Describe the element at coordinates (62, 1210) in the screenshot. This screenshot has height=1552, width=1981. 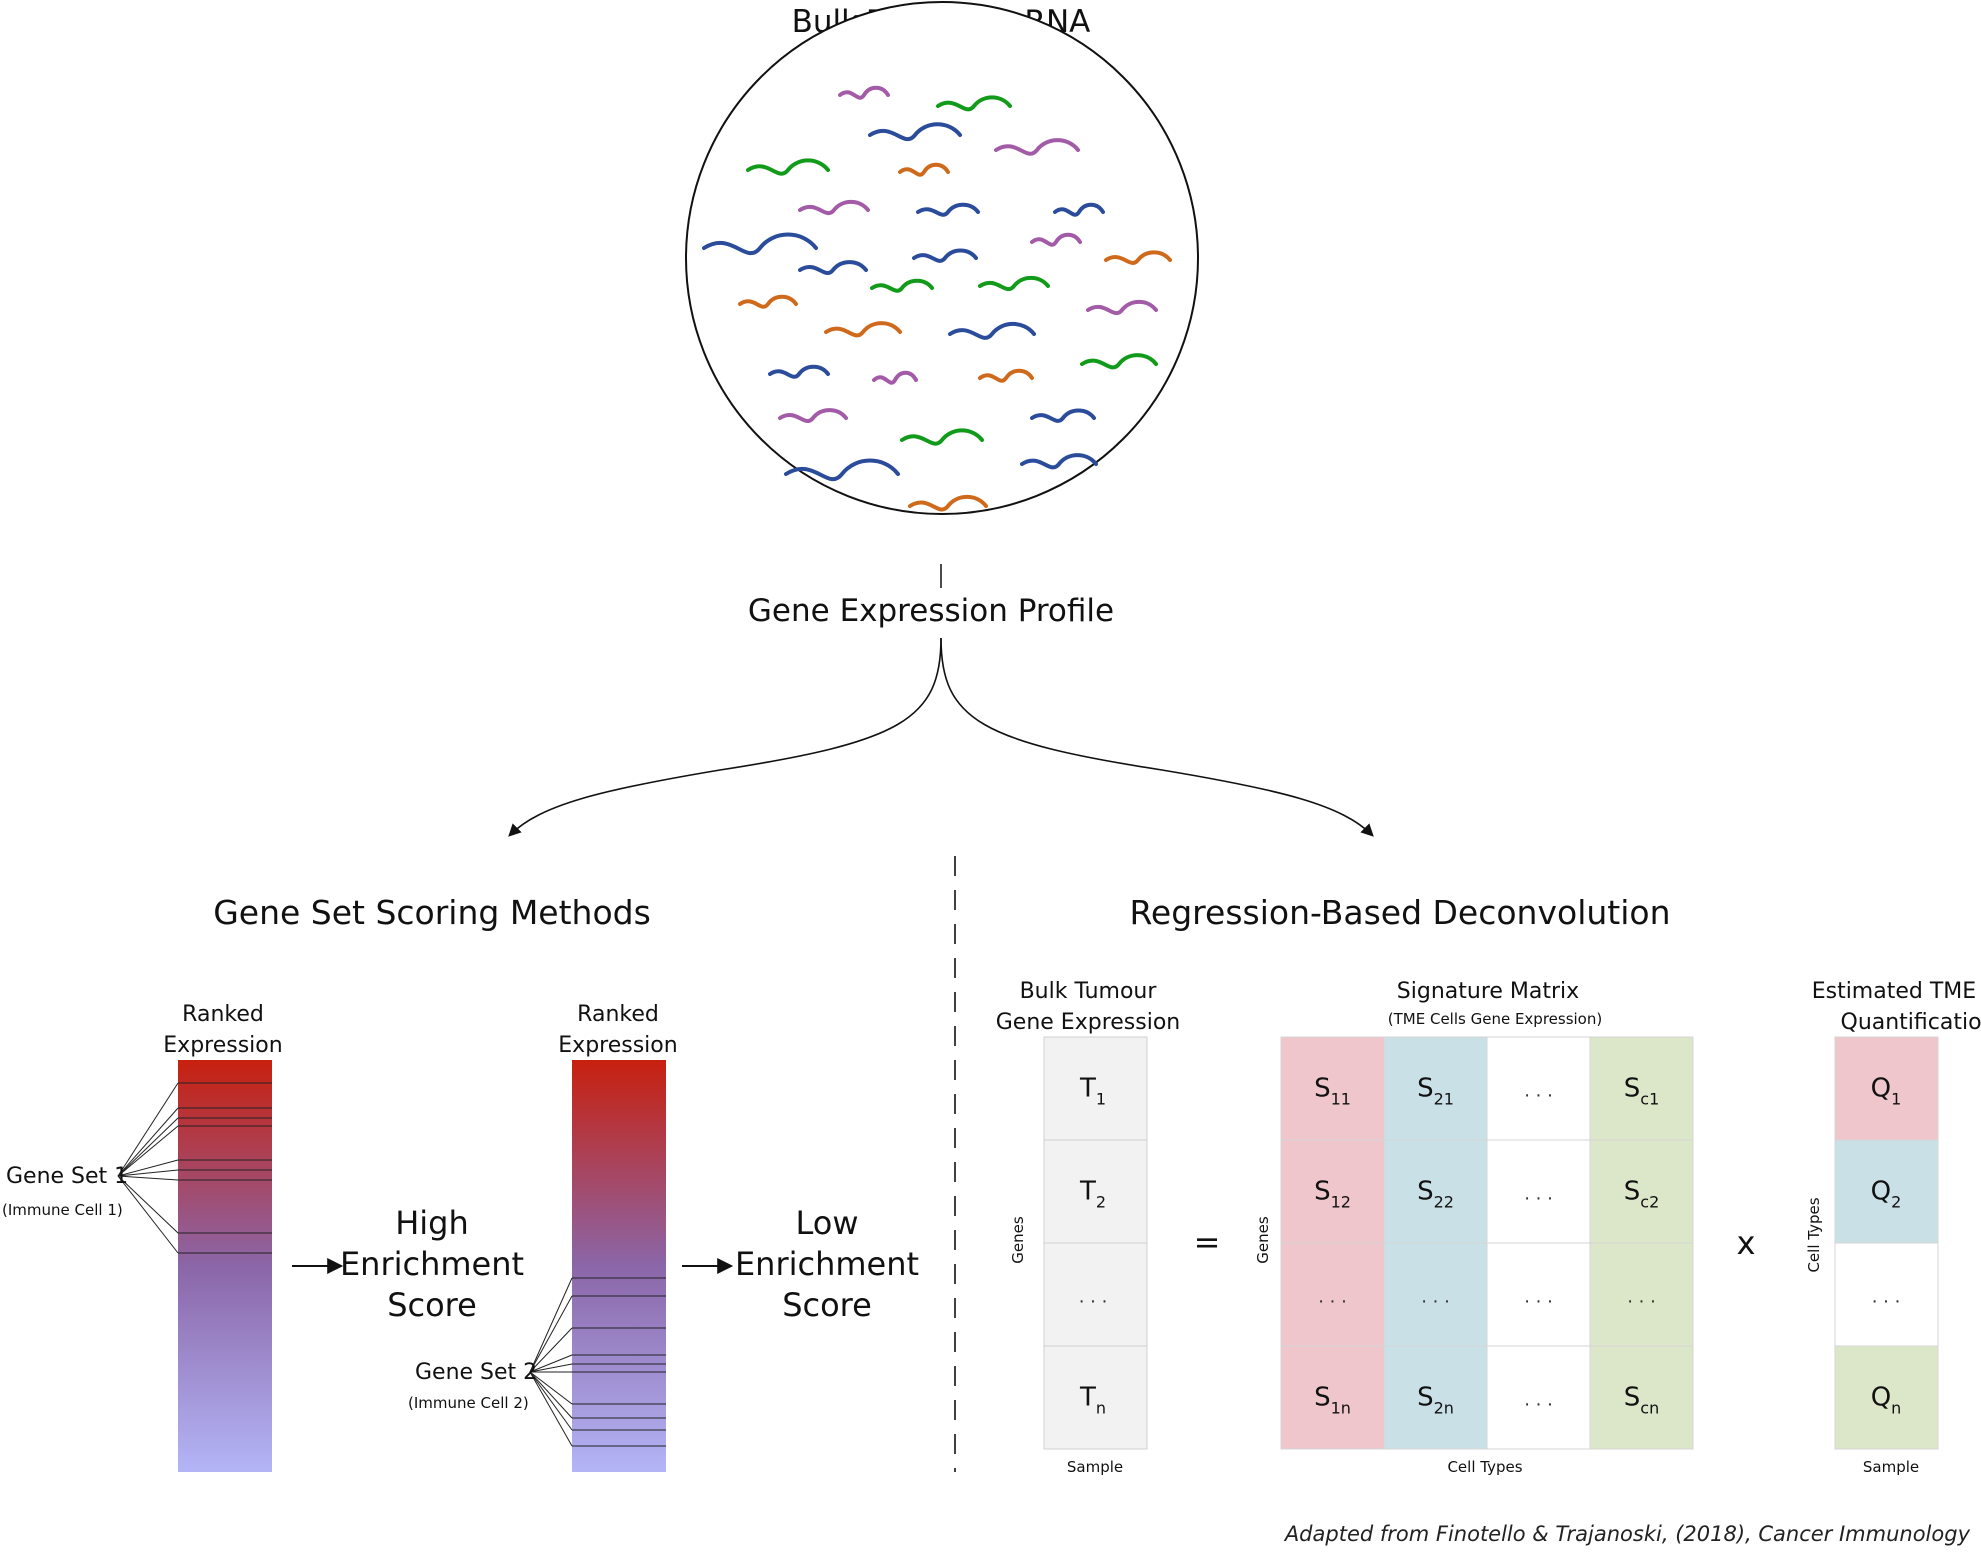
I see `gene-set-1-sublabel: (Immune Cell 1)` at that location.